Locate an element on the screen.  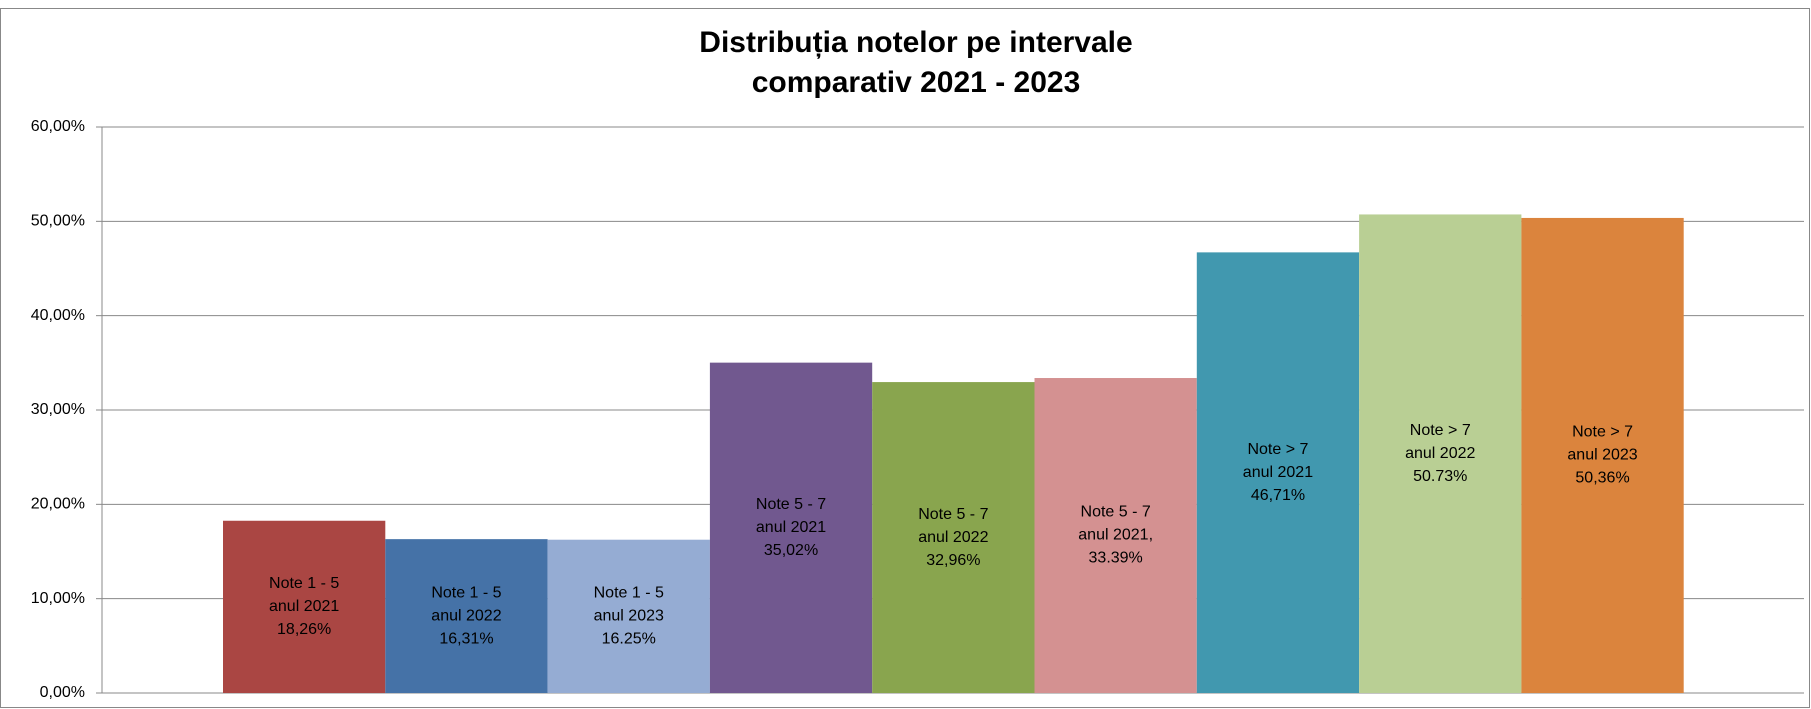
data-label: anul 2021, is located at coordinates (1115, 535).